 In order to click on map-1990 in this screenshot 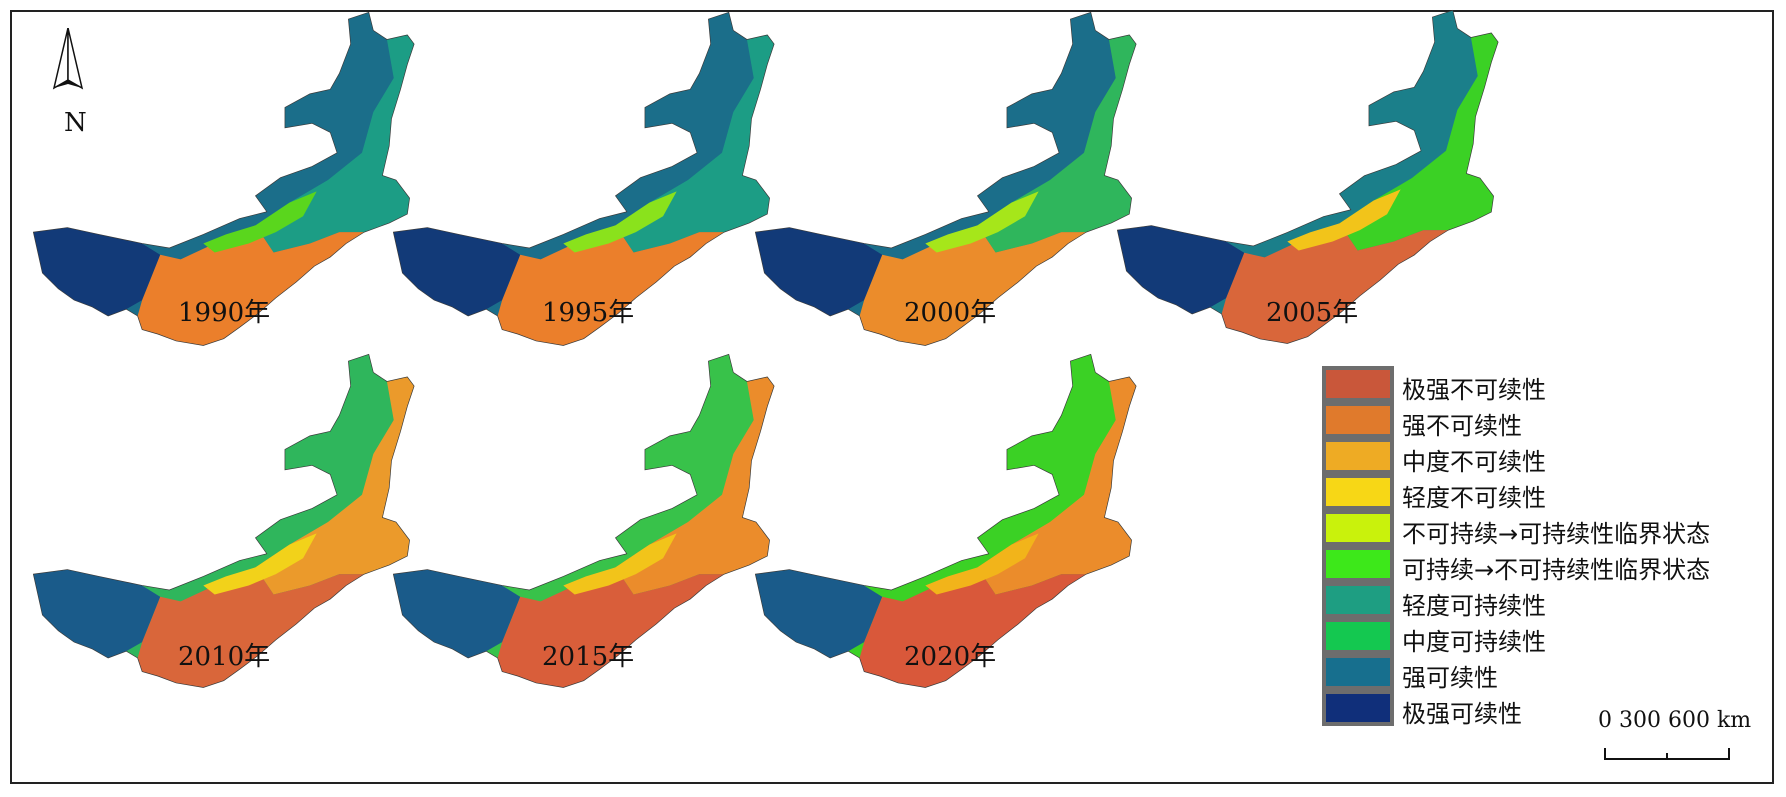, I will do `click(226, 180)`.